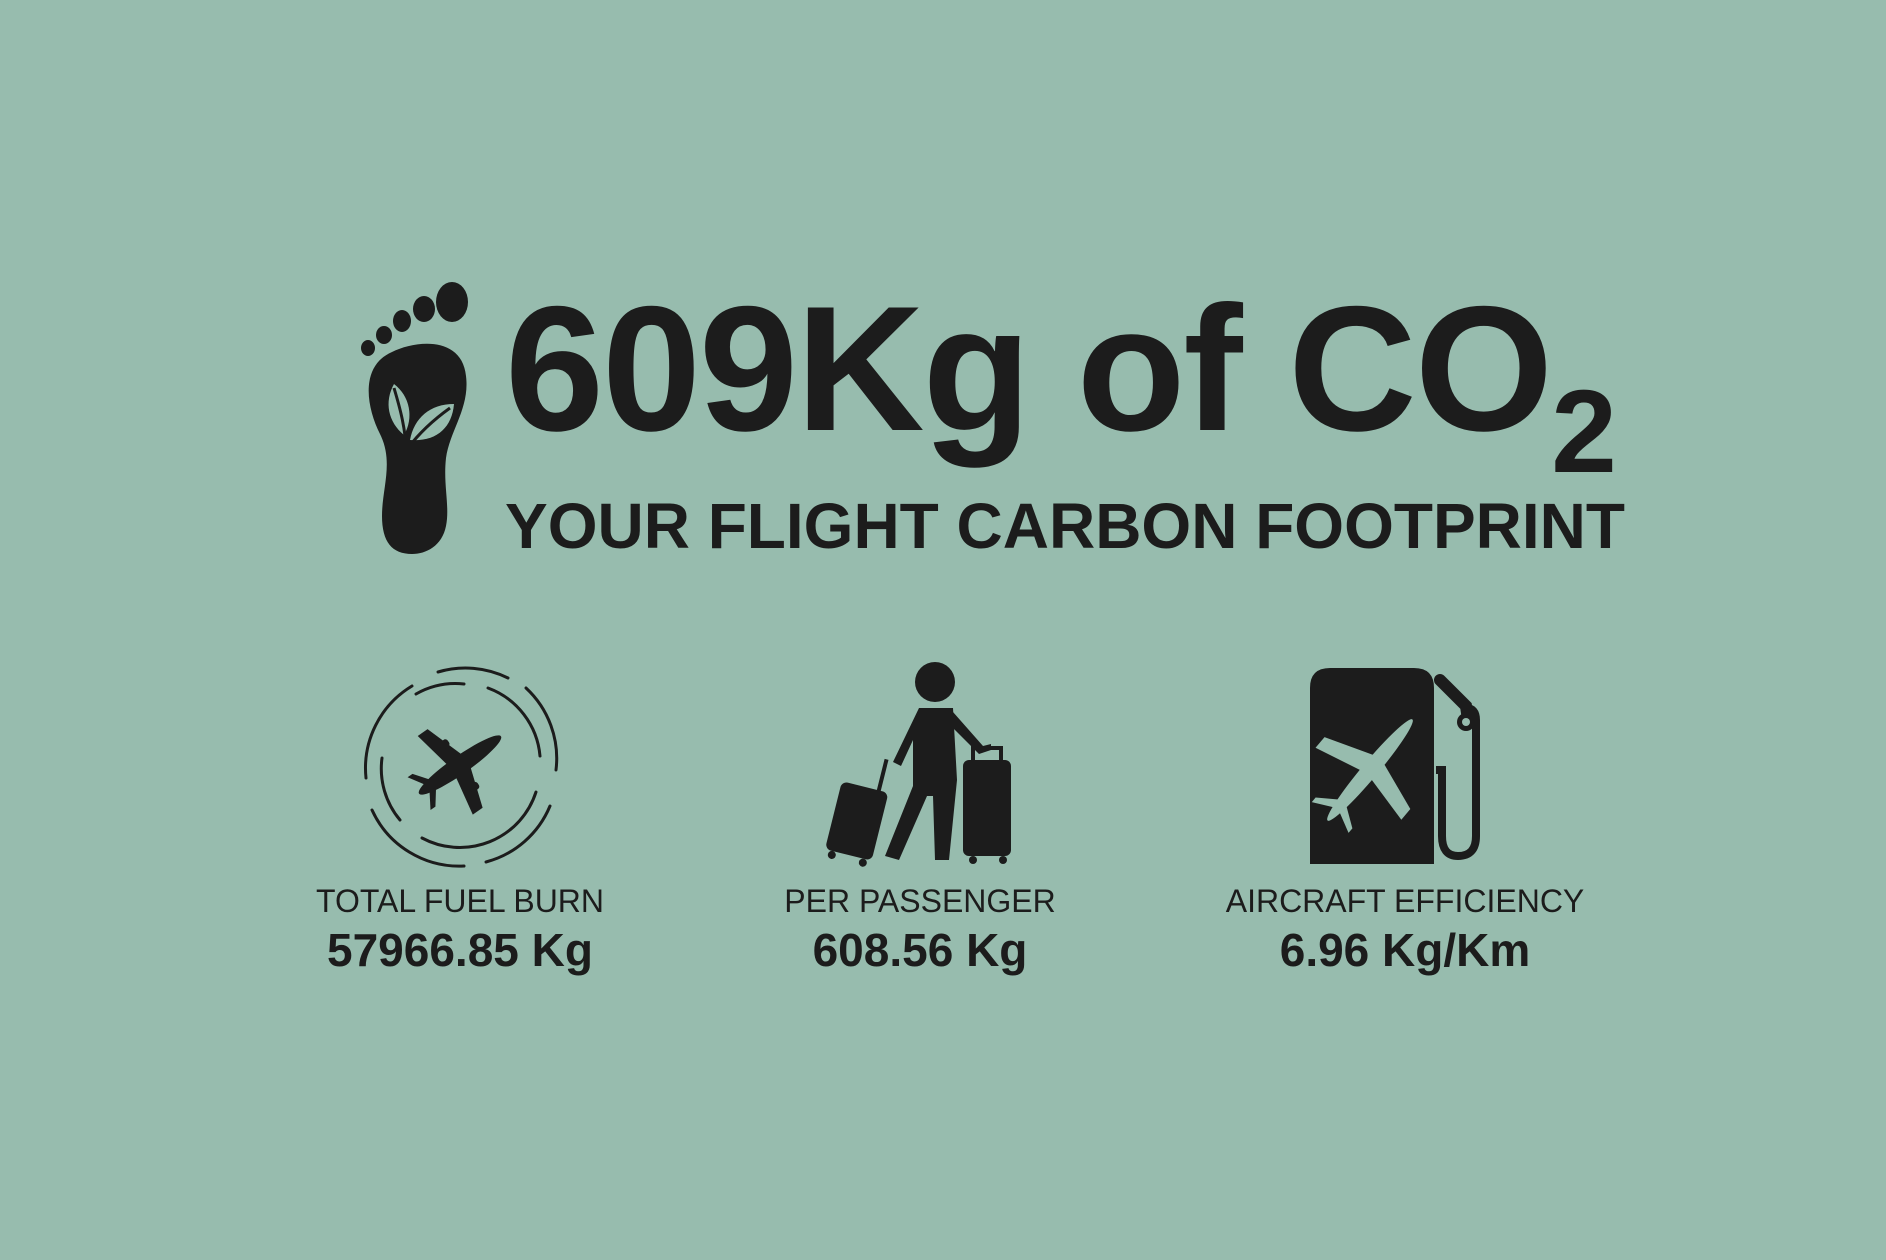 This screenshot has height=1260, width=1886. What do you see at coordinates (920, 950) in the screenshot?
I see `stat-value: 608.56 Kg` at bounding box center [920, 950].